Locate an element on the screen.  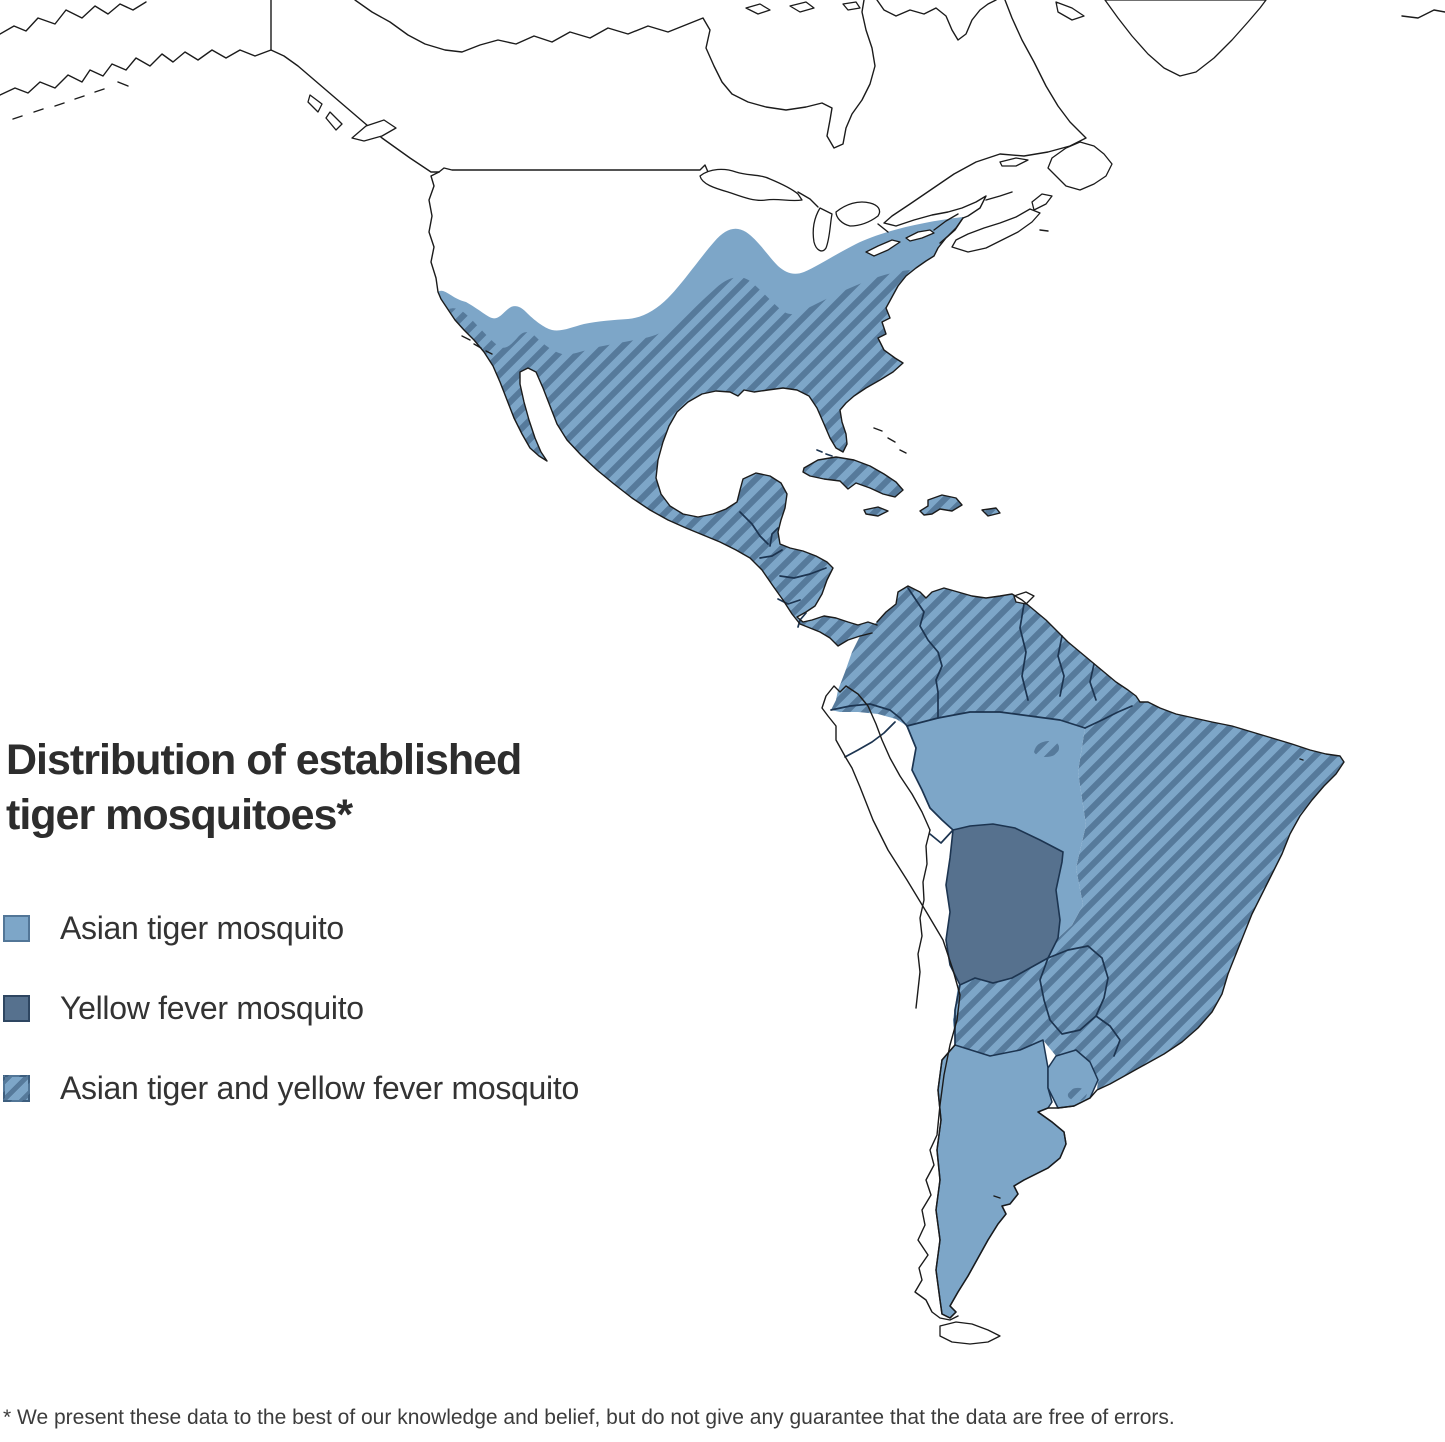
greenland is located at coordinates (1185, 38).